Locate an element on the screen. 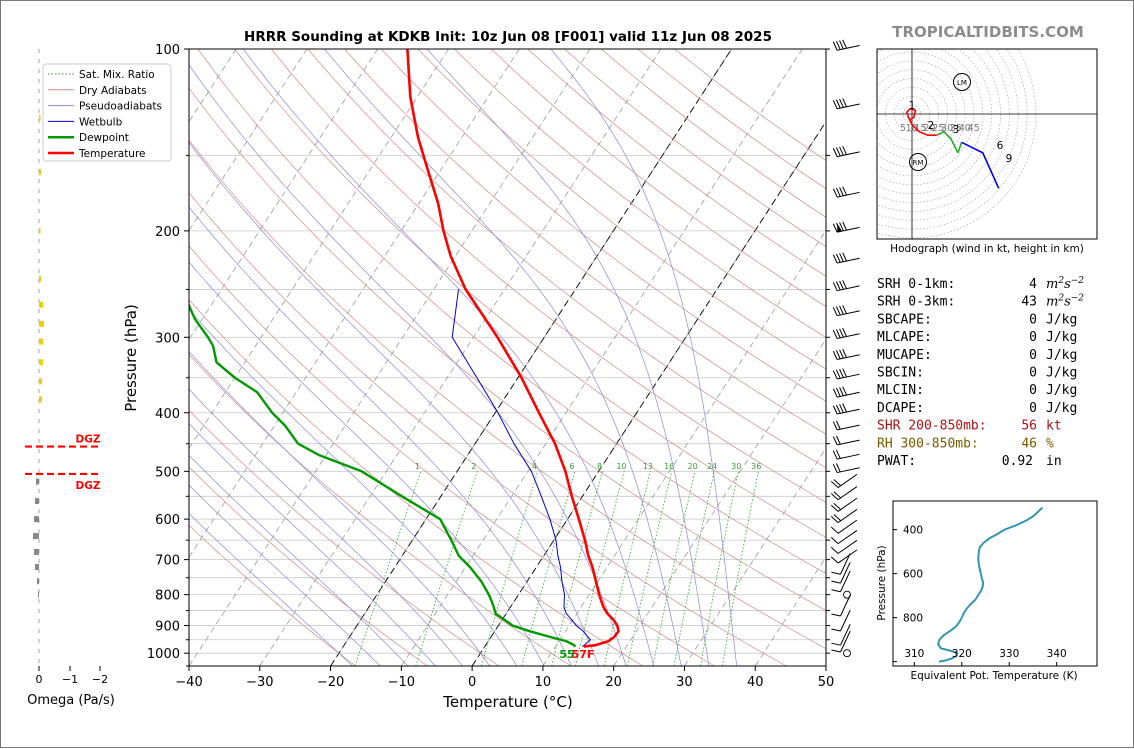 This screenshot has width=1134, height=749. y-tick-label: 600 is located at coordinates (167, 520).